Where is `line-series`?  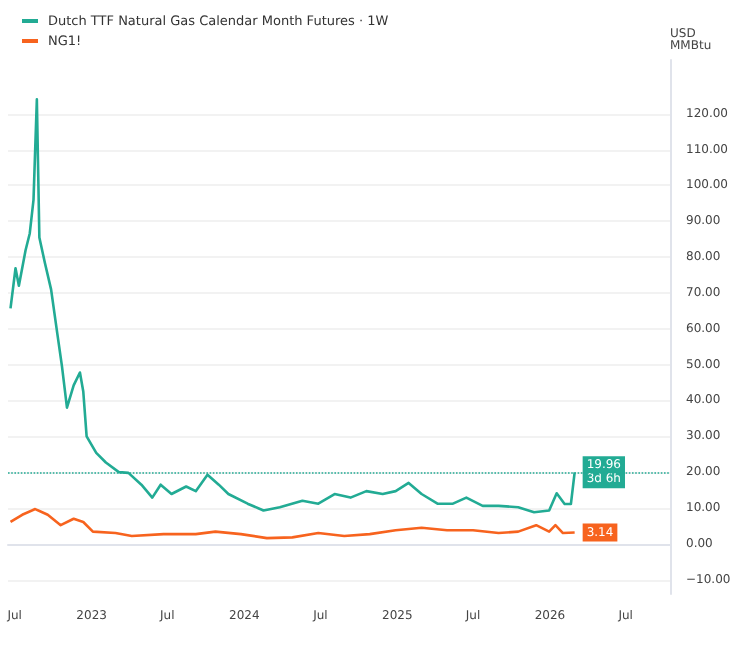
line-series is located at coordinates (292, 523).